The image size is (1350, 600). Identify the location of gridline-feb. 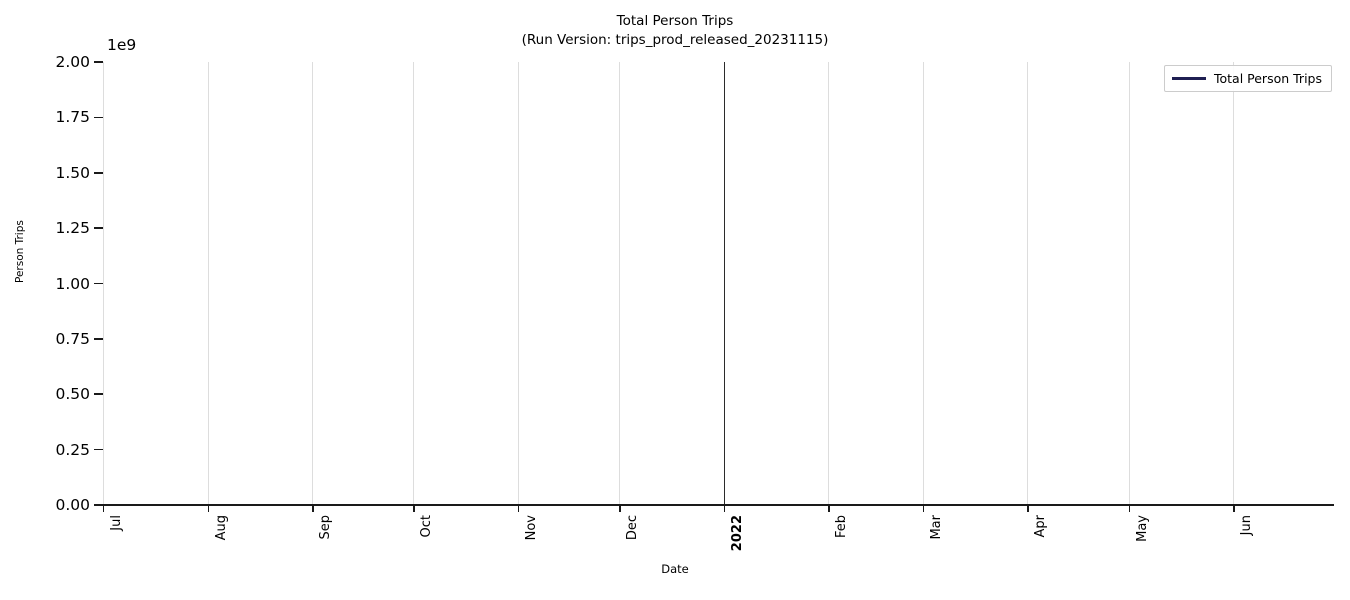
(829, 283).